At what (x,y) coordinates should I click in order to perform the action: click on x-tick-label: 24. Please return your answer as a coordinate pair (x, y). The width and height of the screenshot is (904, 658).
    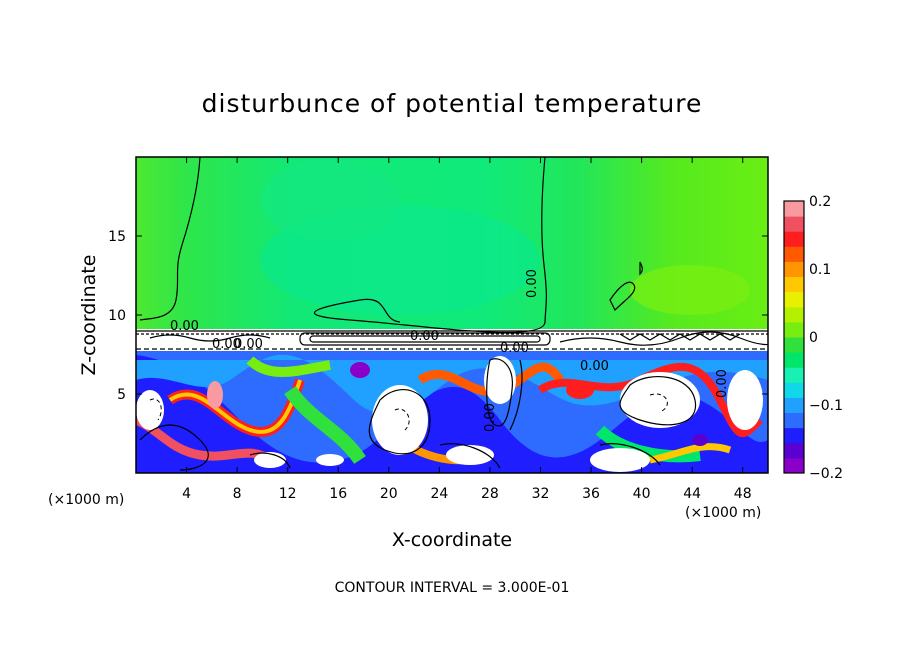
    Looking at the image, I should click on (439, 494).